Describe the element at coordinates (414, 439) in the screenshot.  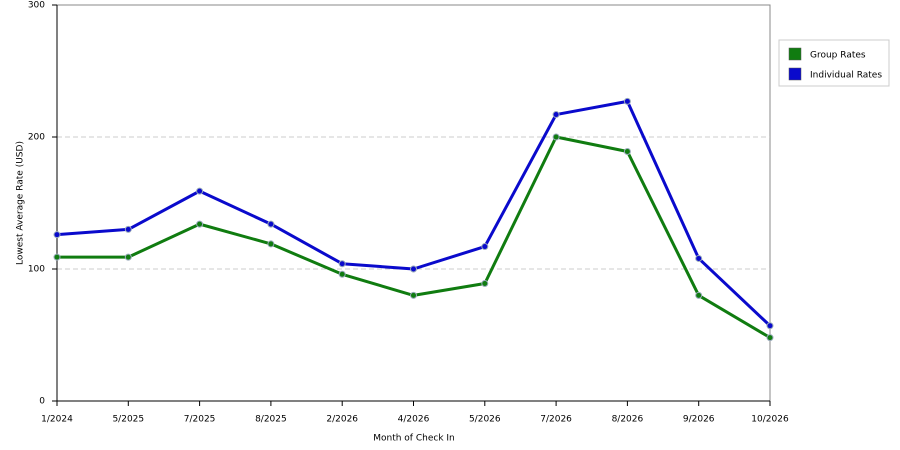
I see `x-axis-label: Month of Check In` at that location.